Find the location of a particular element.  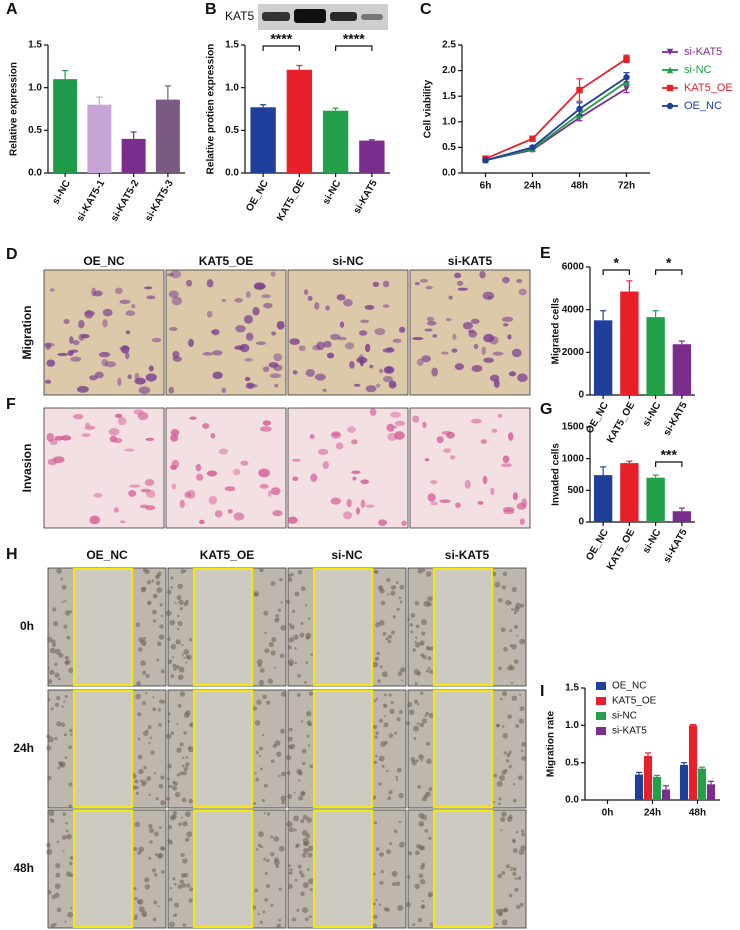

wound-box is located at coordinates (343, 869).